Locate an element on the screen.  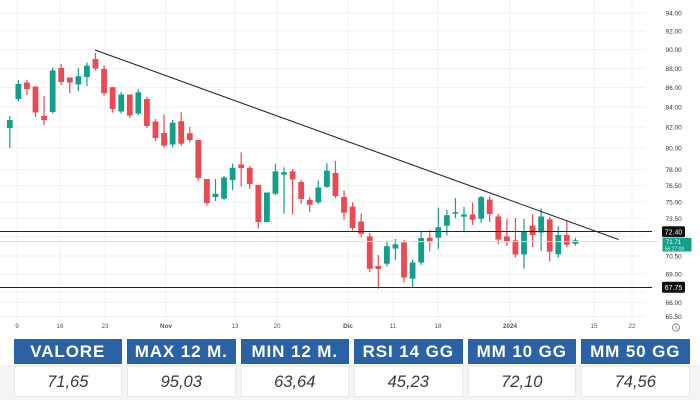
svg-text: 56:27:00 is located at coordinates (675, 249).